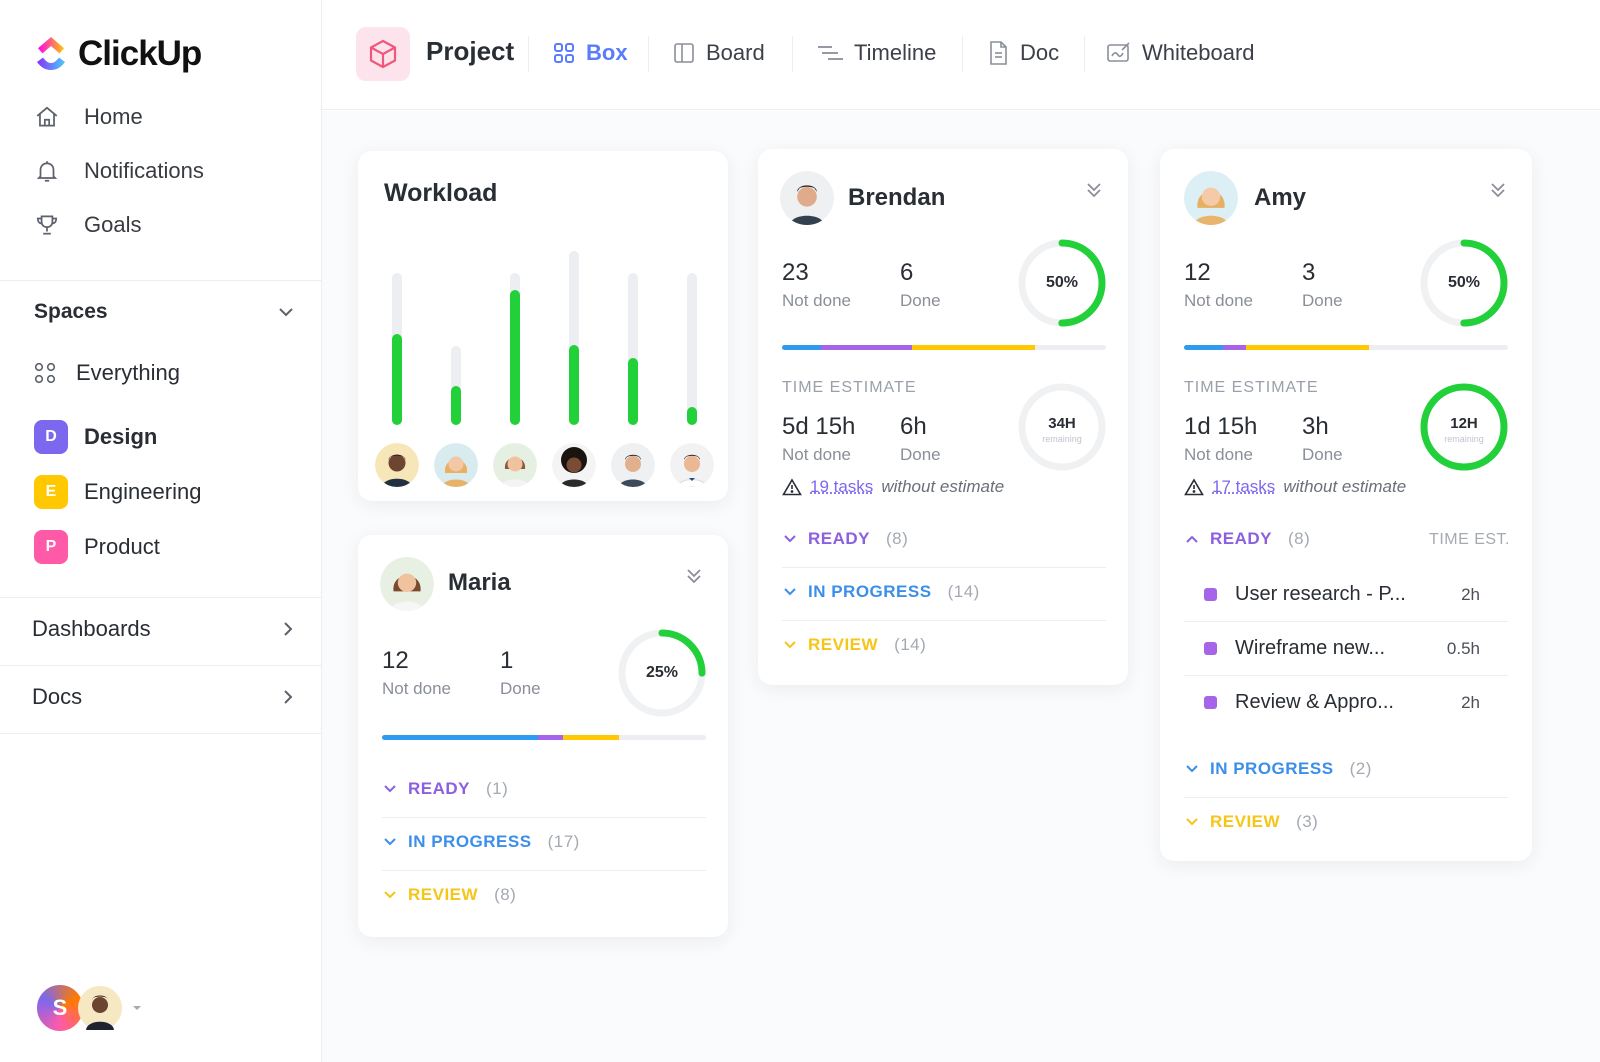 The width and height of the screenshot is (1600, 1062). Describe the element at coordinates (479, 582) in the screenshot. I see `person-name: Maria` at that location.